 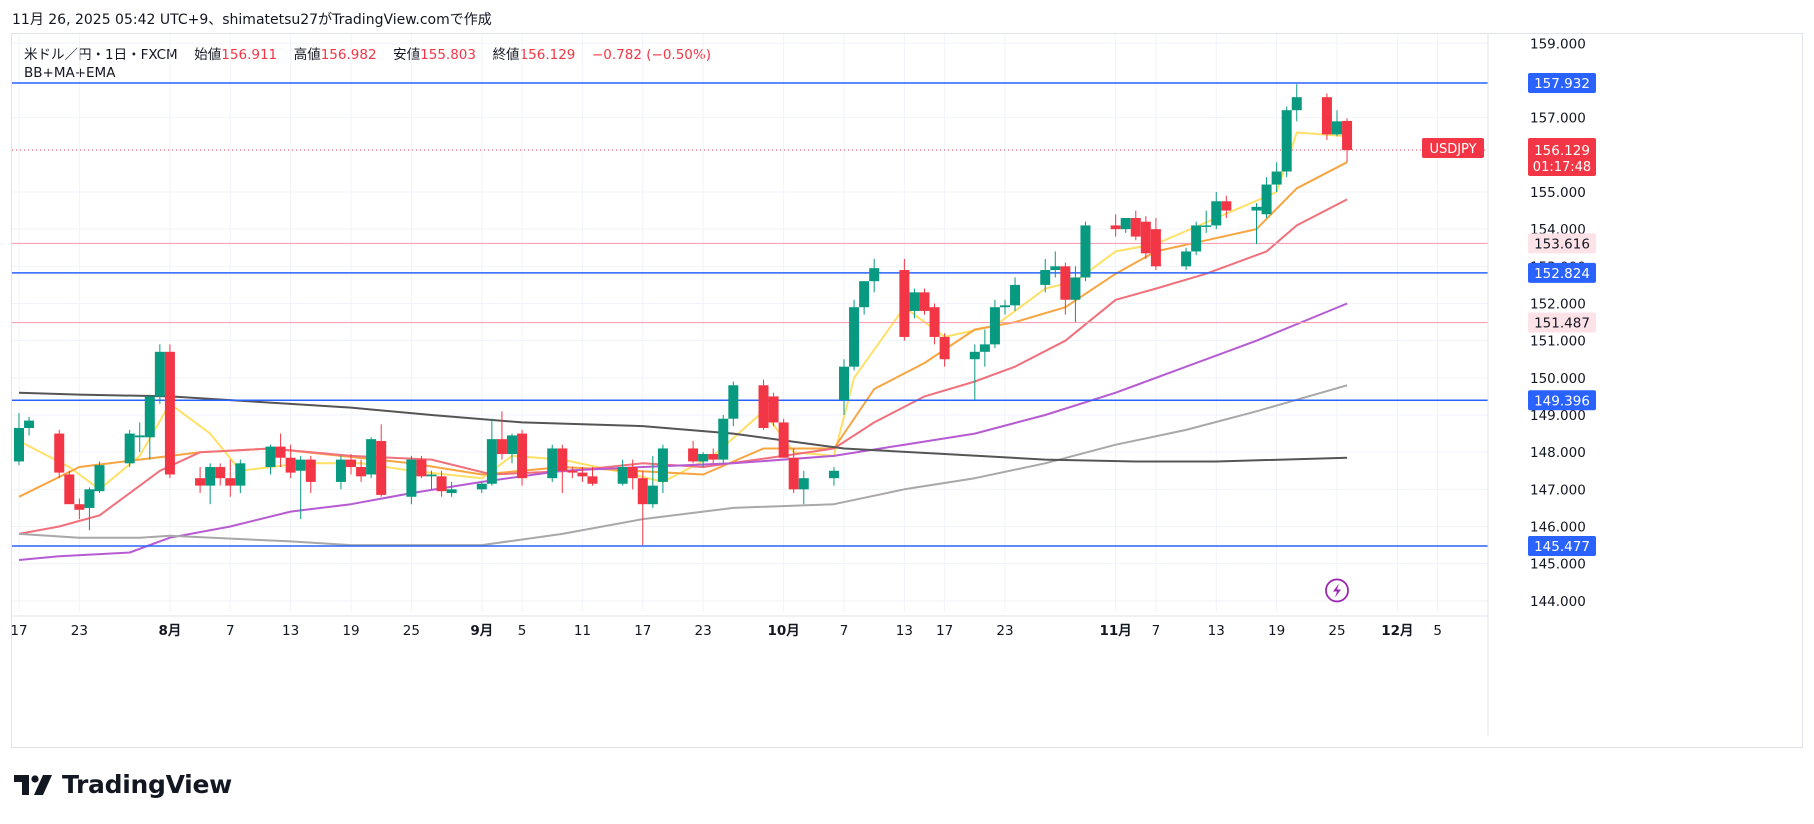 I want to click on time-tick-label: 11月, so click(x=1116, y=631).